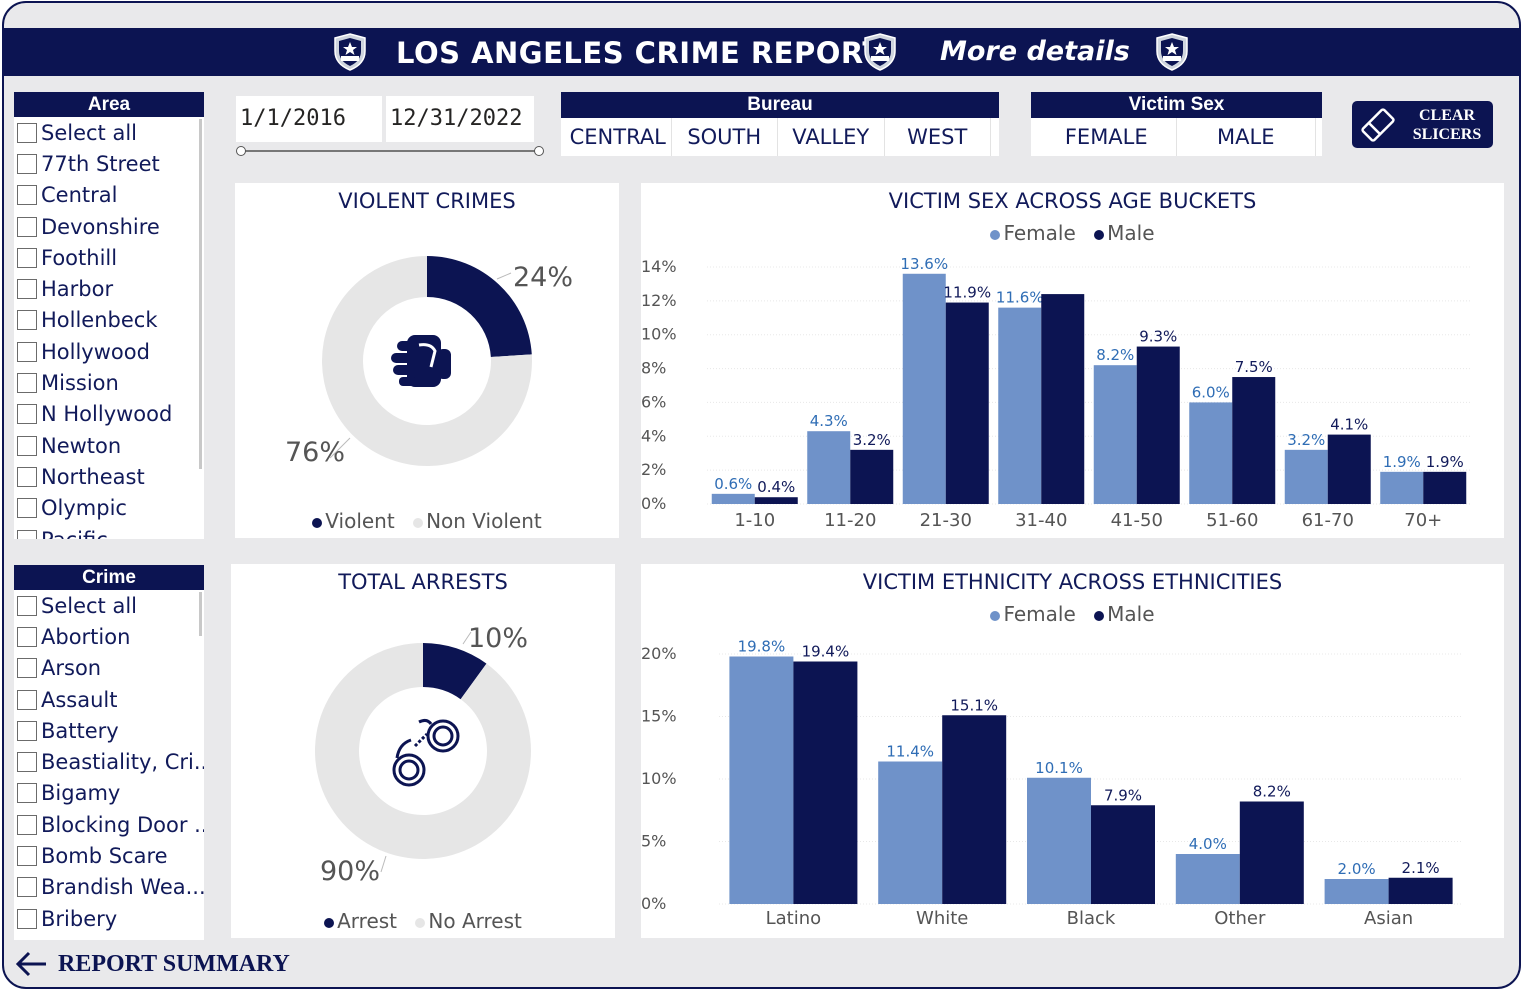 The image size is (1524, 992). What do you see at coordinates (109, 918) in the screenshot?
I see `slicer-item: Bribery` at bounding box center [109, 918].